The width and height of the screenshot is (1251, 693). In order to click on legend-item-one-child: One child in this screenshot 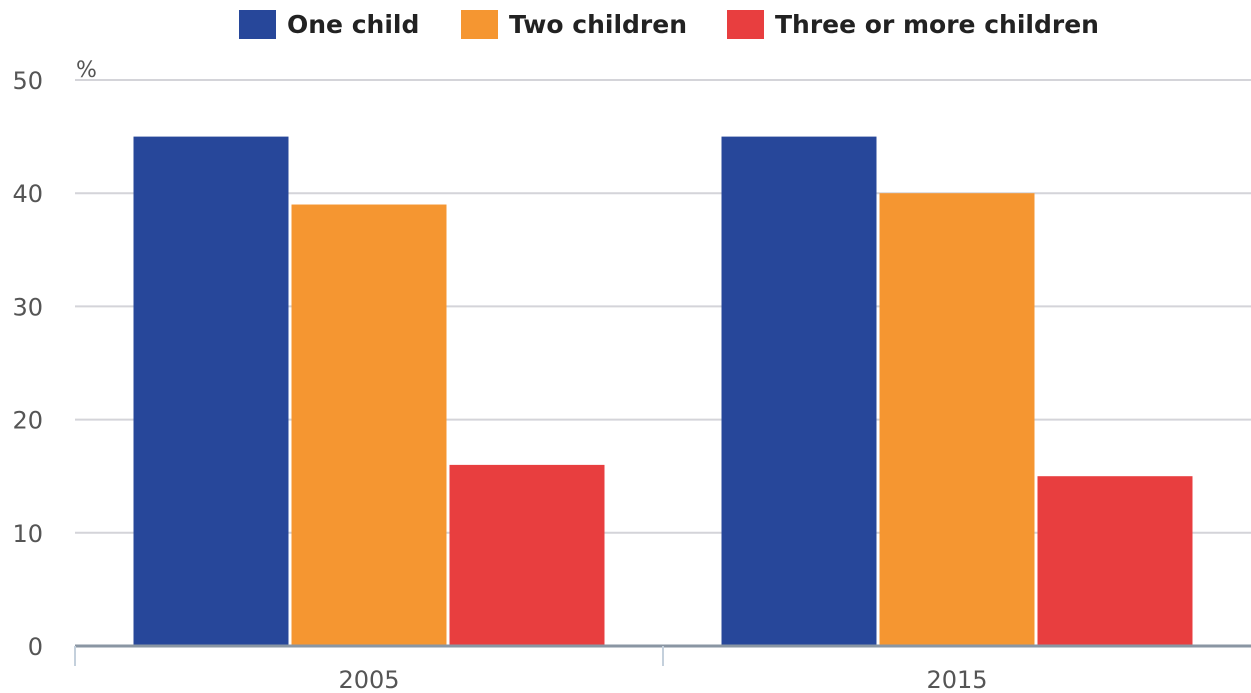, I will do `click(329, 24)`.